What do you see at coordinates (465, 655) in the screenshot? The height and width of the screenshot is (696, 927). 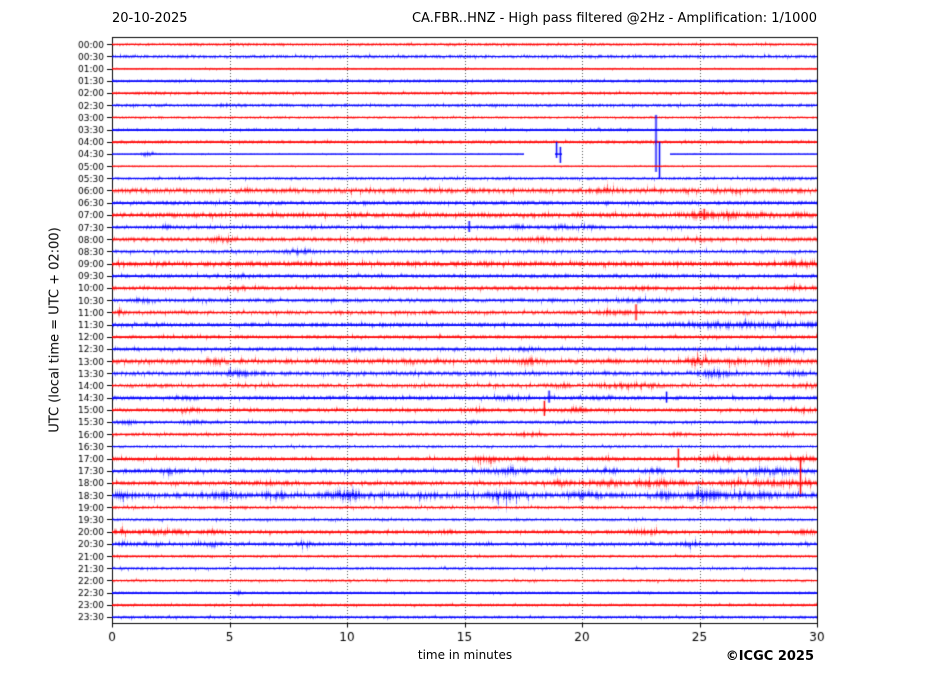 I see `x-axis-label: time in minutes` at bounding box center [465, 655].